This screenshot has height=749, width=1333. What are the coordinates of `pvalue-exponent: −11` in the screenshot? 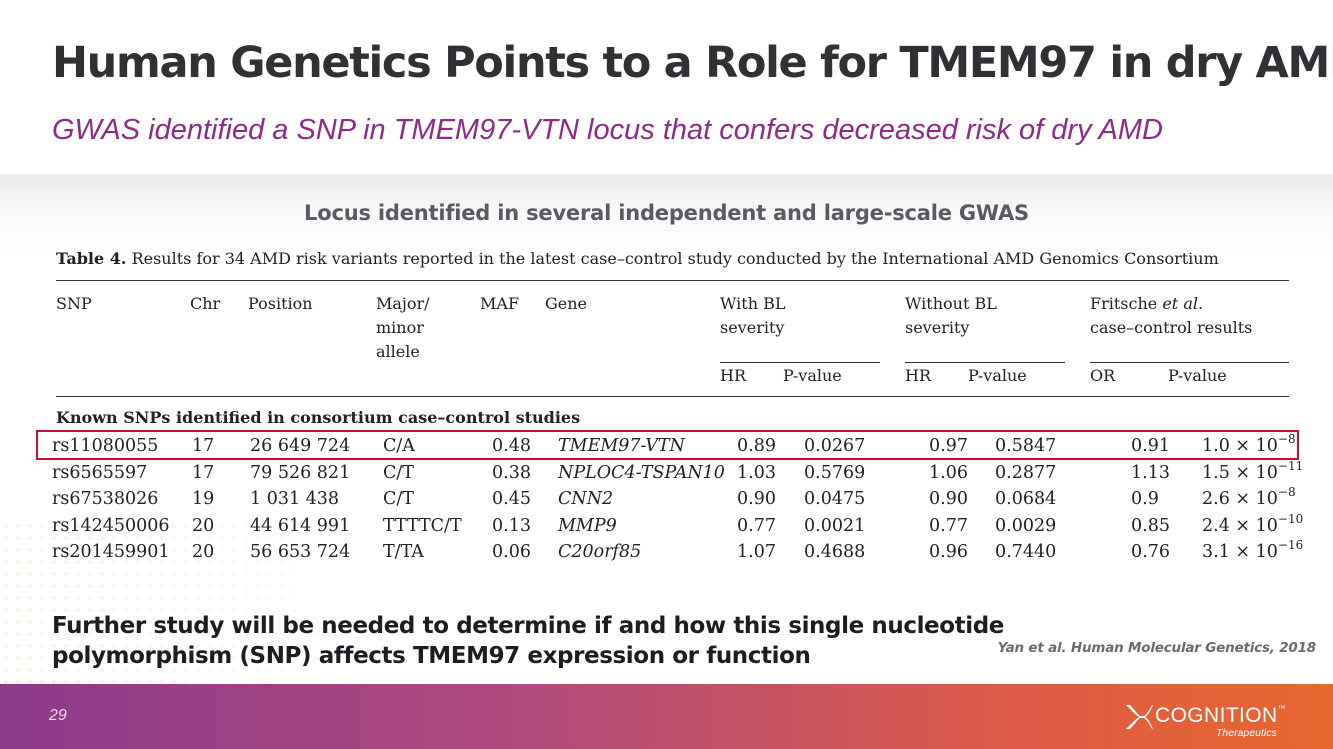 It's located at (1290, 466).